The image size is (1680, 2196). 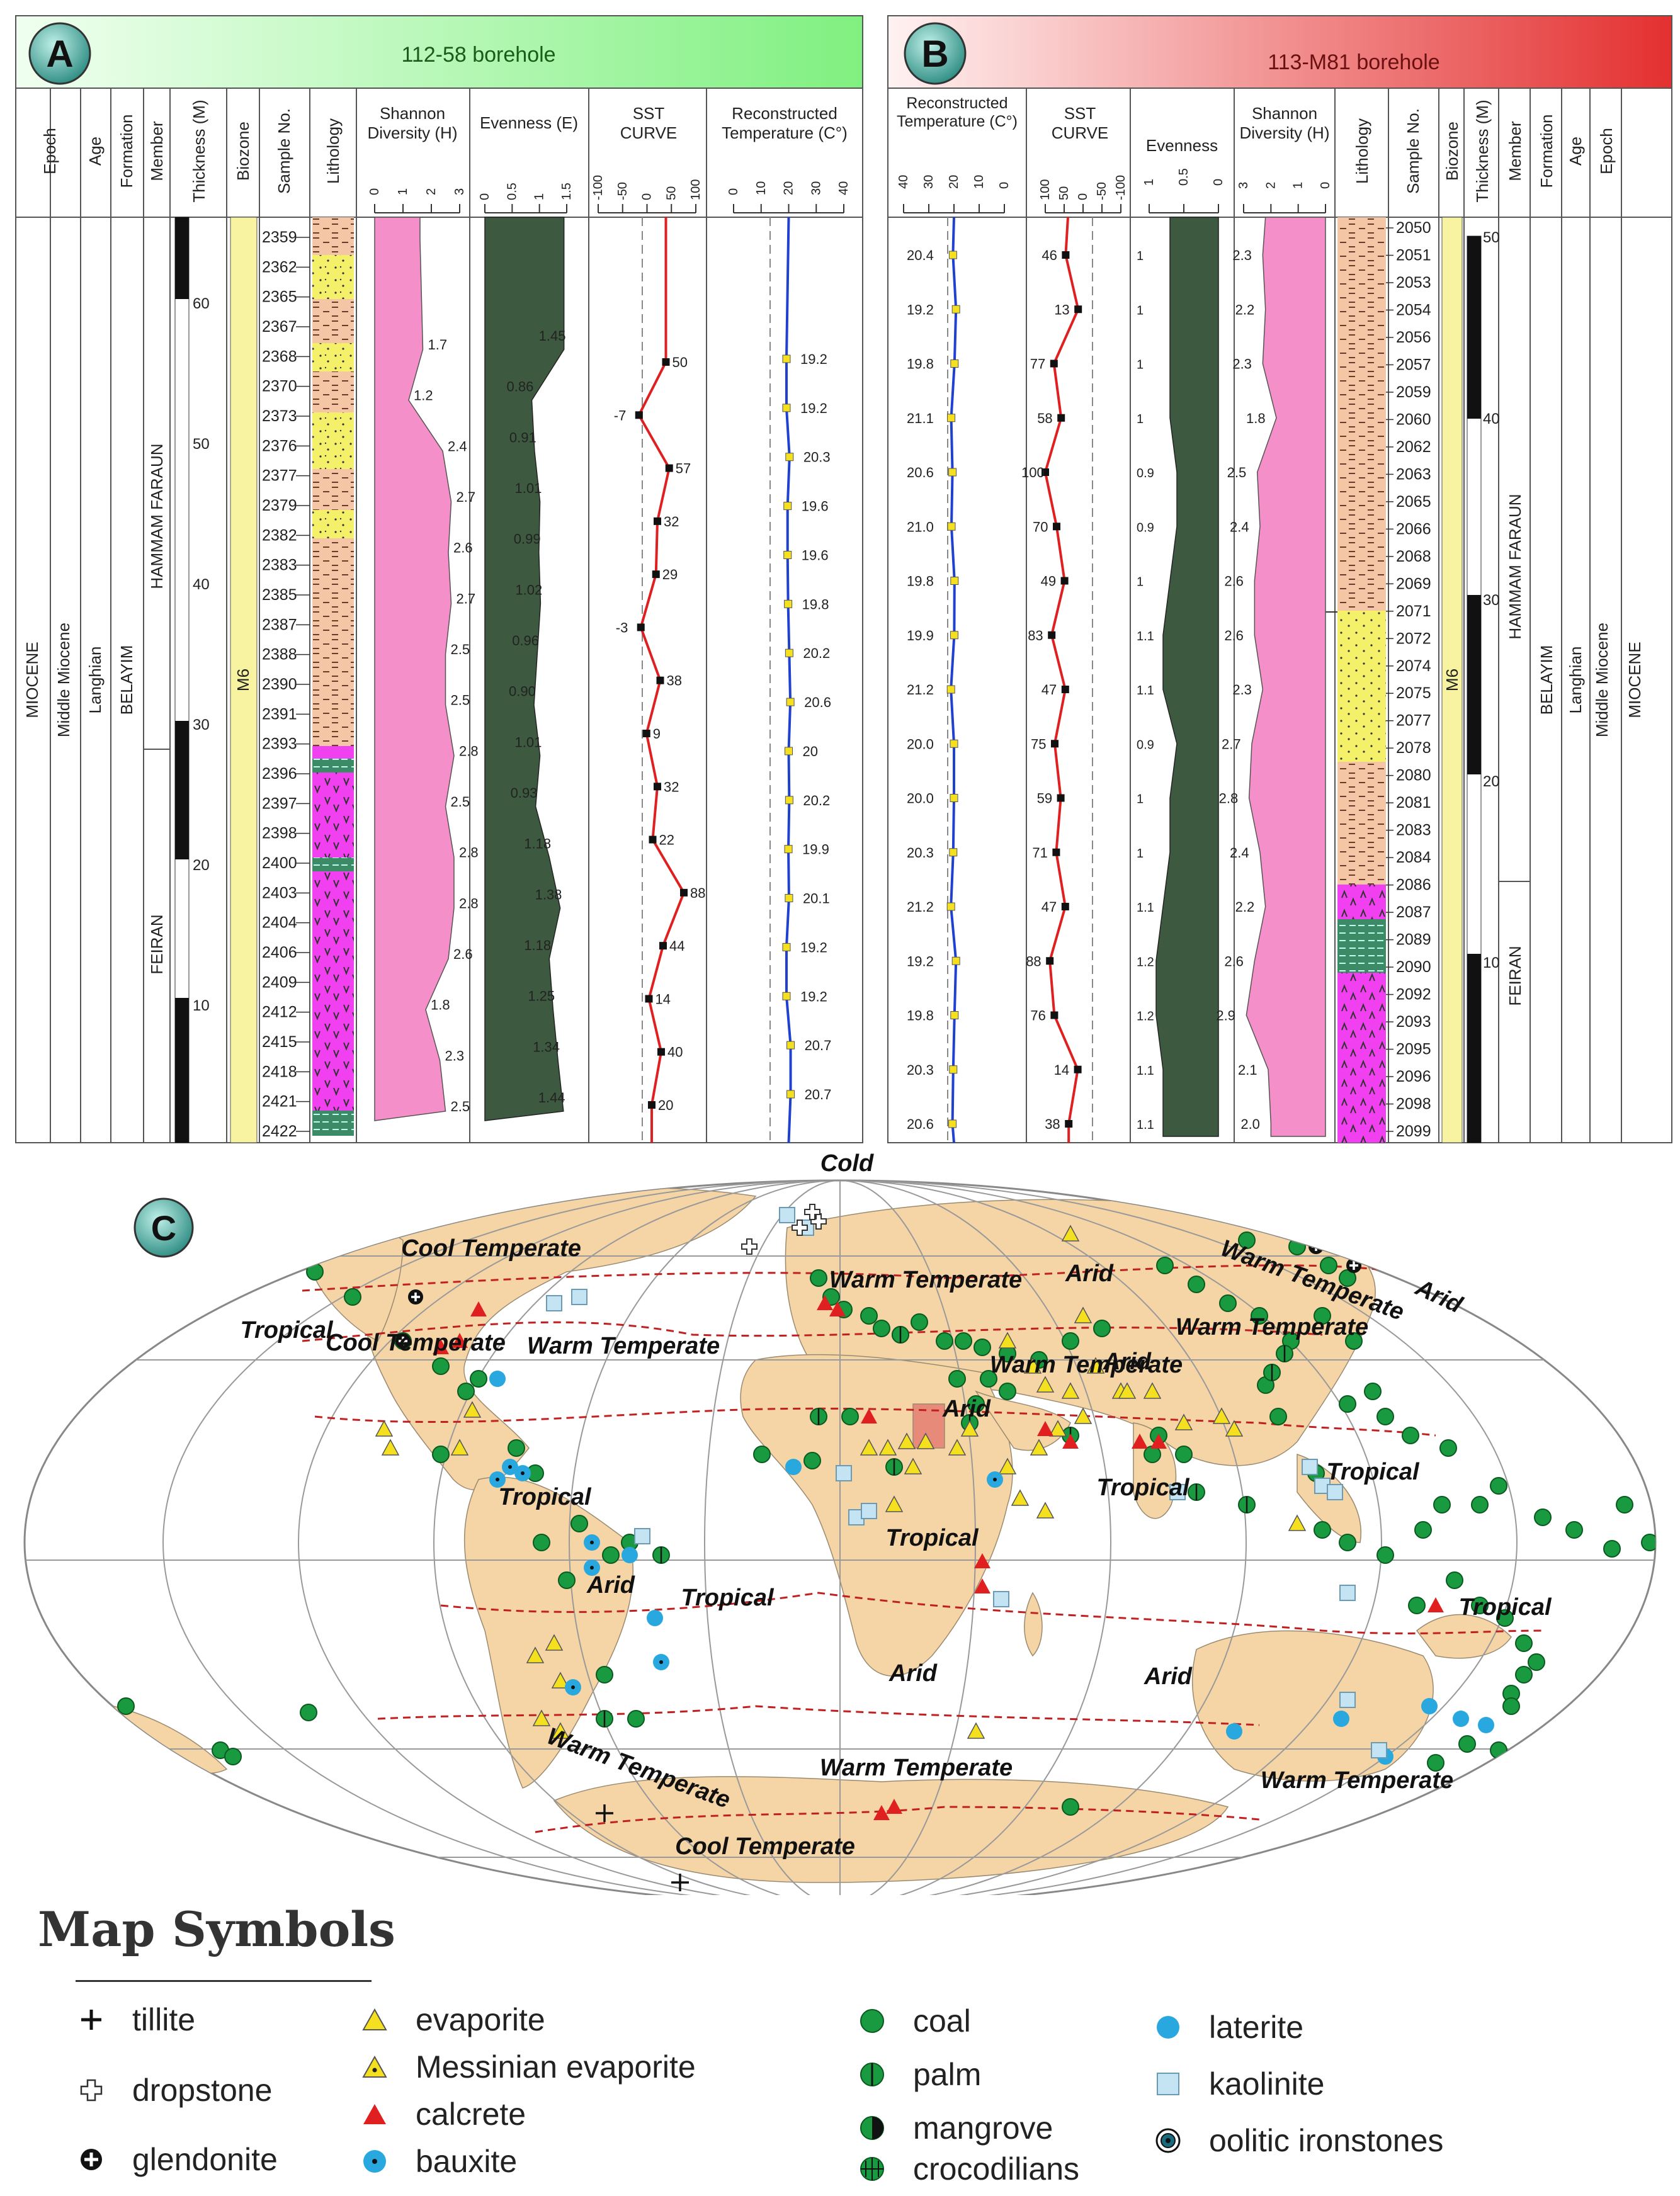 What do you see at coordinates (182, 680) in the screenshot?
I see `thickness-bar` at bounding box center [182, 680].